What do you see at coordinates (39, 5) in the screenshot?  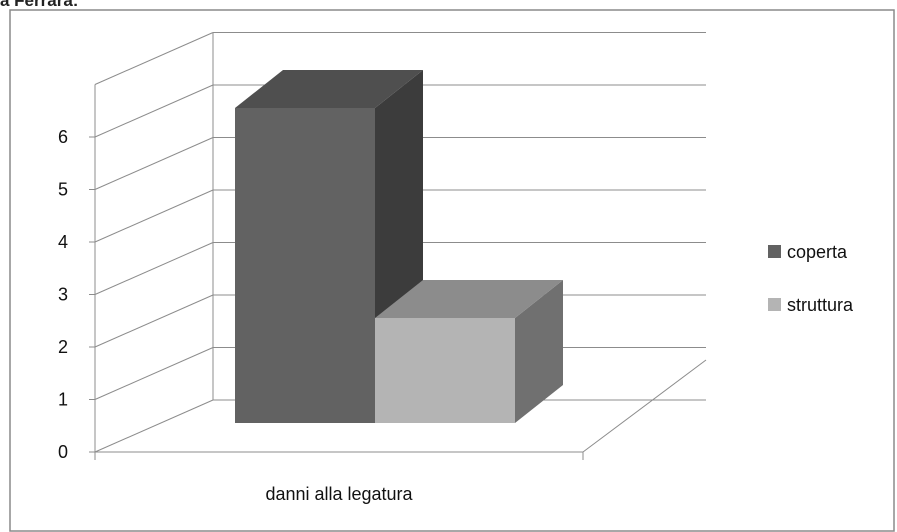 I see `cropped-heading-text: a Ferrara:` at bounding box center [39, 5].